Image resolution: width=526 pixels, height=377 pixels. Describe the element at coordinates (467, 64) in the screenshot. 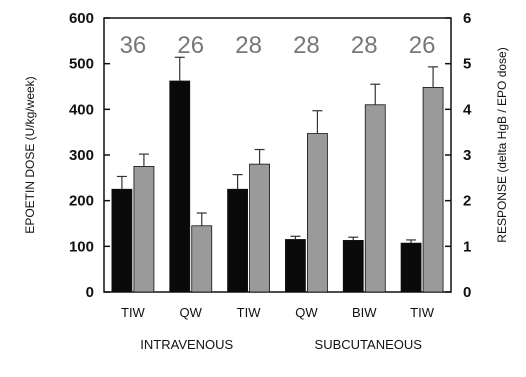

I see `right-tick-label: 5` at that location.